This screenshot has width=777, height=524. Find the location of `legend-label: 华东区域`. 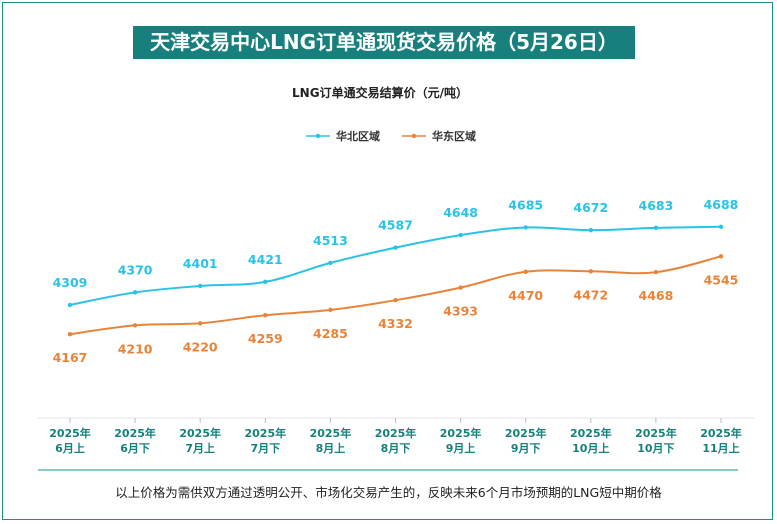

legend-label: 华东区域 is located at coordinates (454, 136).